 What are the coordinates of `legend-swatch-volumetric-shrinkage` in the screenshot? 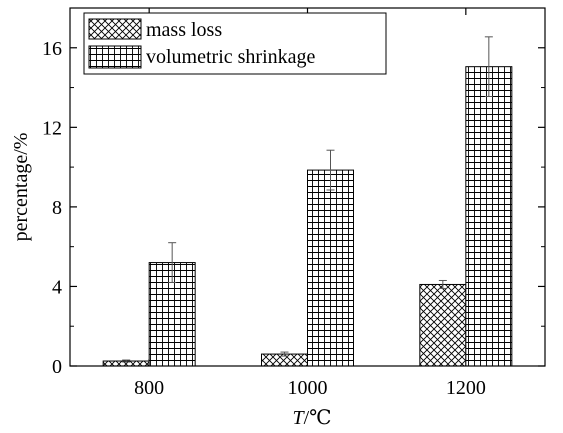 It's located at (115, 57).